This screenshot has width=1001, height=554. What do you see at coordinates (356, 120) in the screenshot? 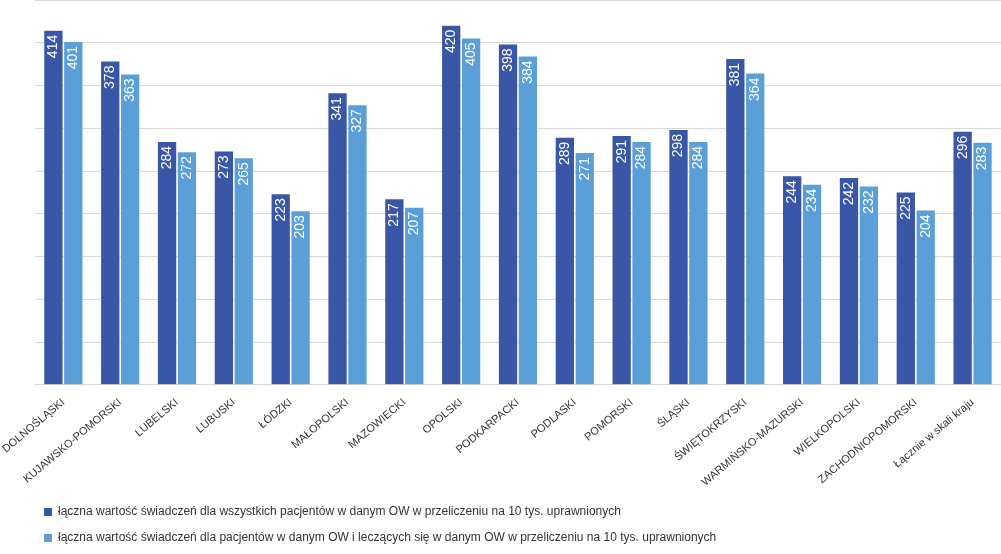
I see `data-label: 327` at bounding box center [356, 120].